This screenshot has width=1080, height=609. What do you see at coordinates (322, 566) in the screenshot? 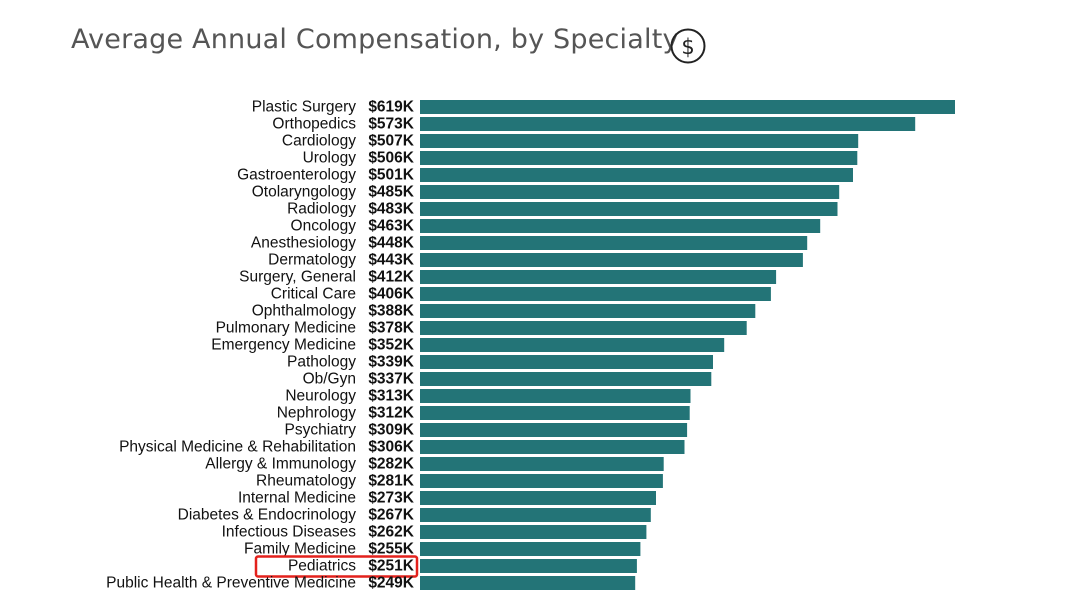
I see `category-label-pediatrics: Pediatrics` at bounding box center [322, 566].